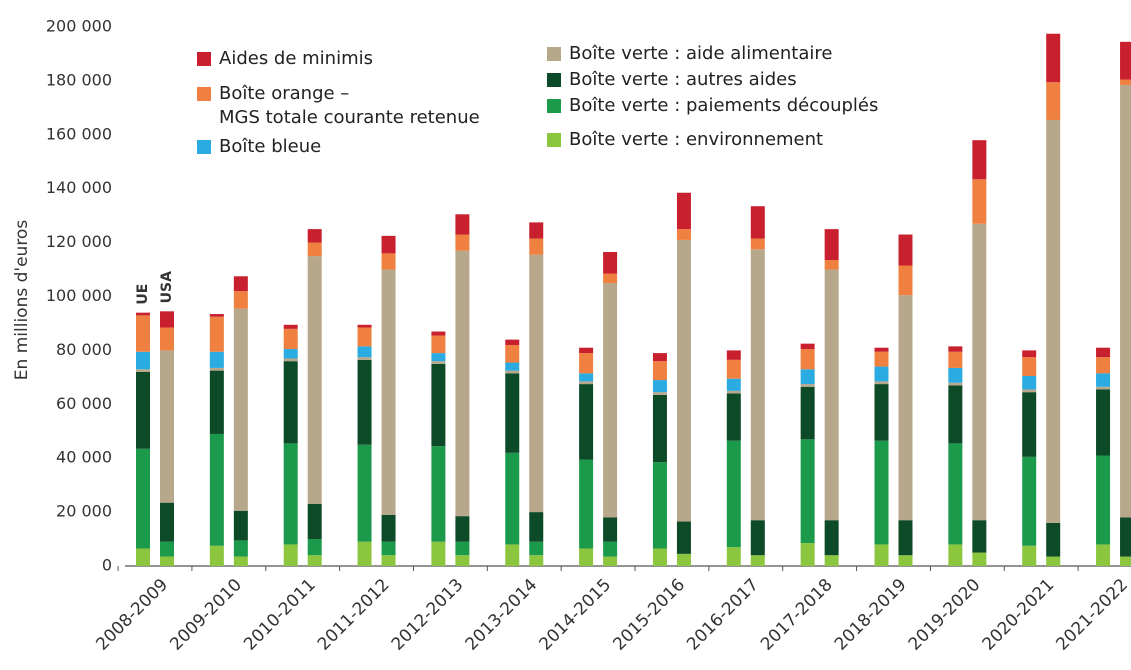  What do you see at coordinates (79, 79) in the screenshot?
I see `y-tick-label: 180 000` at bounding box center [79, 79].